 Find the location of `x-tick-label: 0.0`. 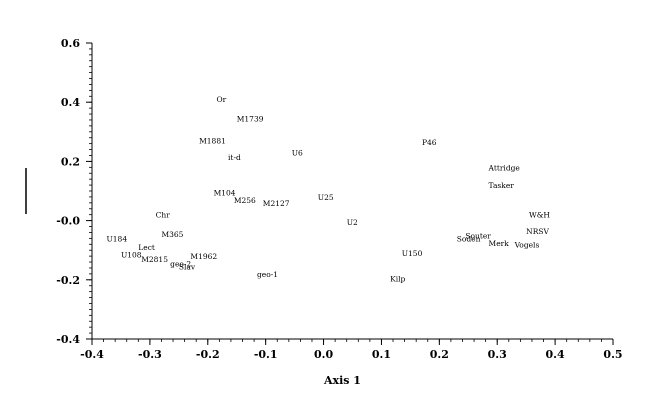

x-tick-label: 0.0 is located at coordinates (323, 354).